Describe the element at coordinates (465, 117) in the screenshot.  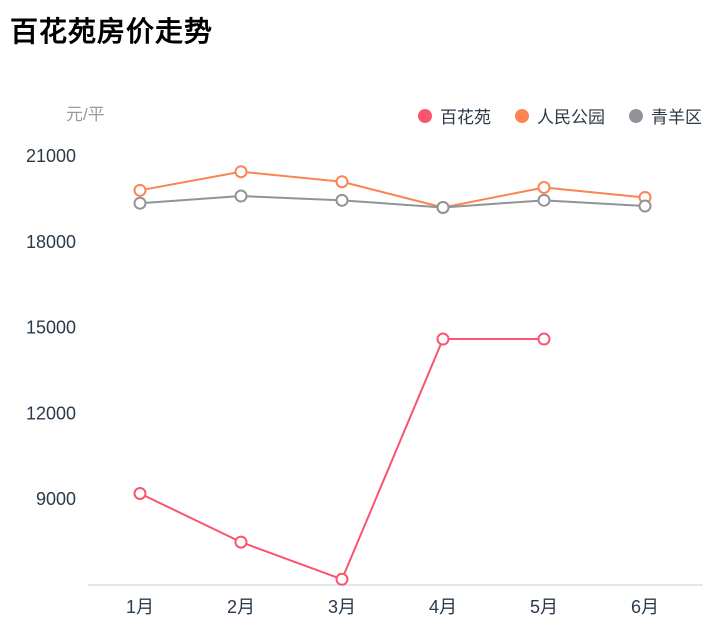
I see `legend-label: 百花苑` at that location.